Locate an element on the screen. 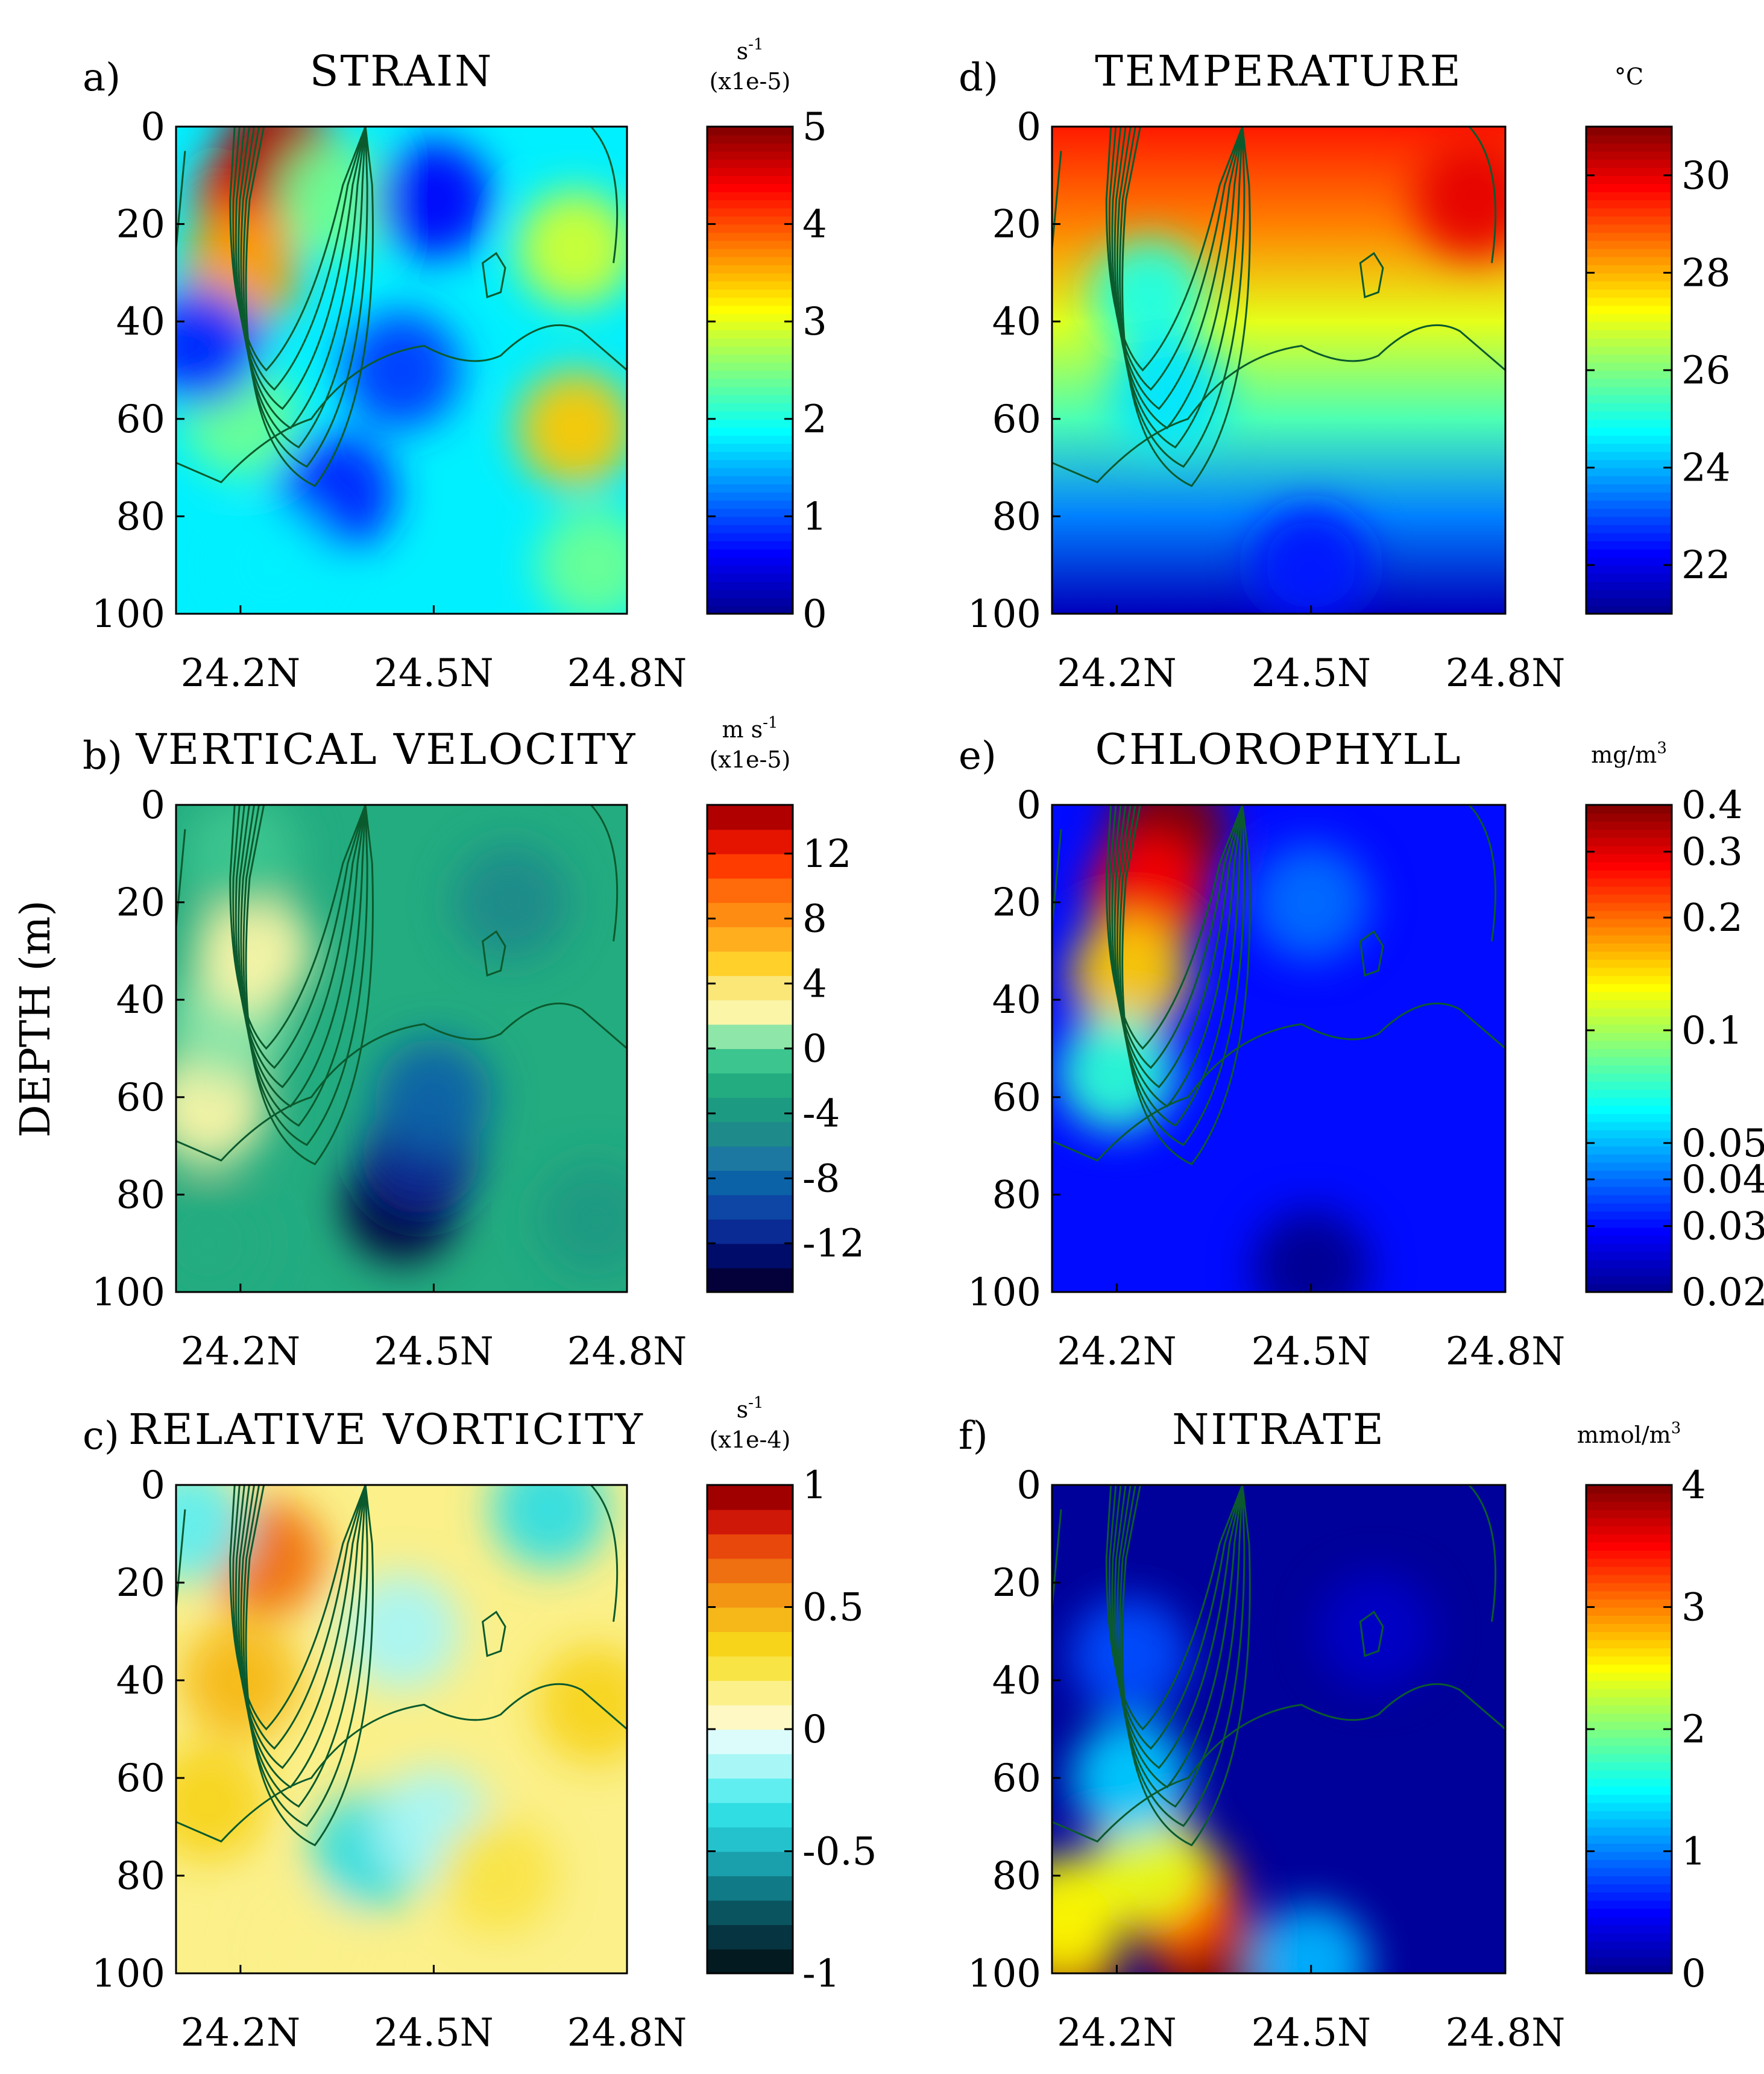 The height and width of the screenshot is (2074, 1764). colorbar-tick-label: 8 is located at coordinates (815, 919).